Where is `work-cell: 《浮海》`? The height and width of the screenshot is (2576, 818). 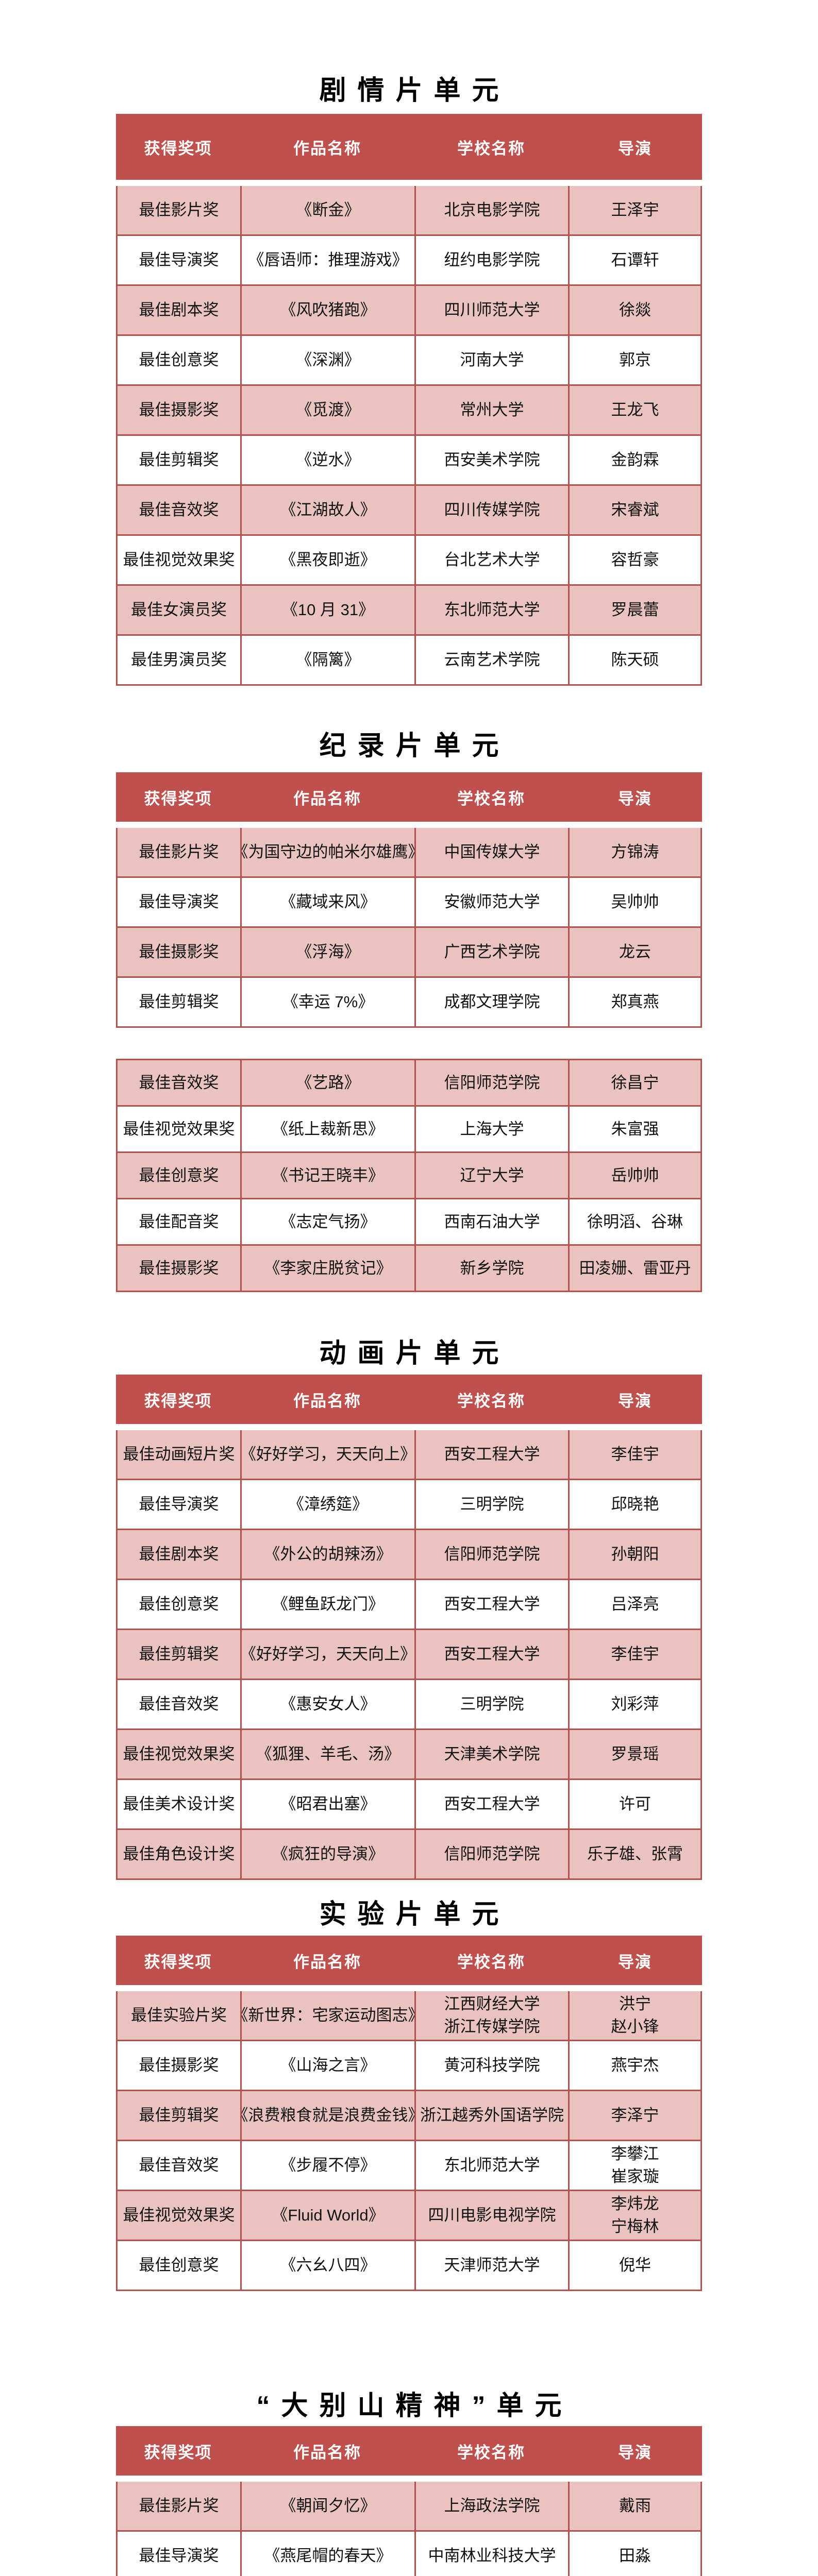 work-cell: 《浮海》 is located at coordinates (327, 952).